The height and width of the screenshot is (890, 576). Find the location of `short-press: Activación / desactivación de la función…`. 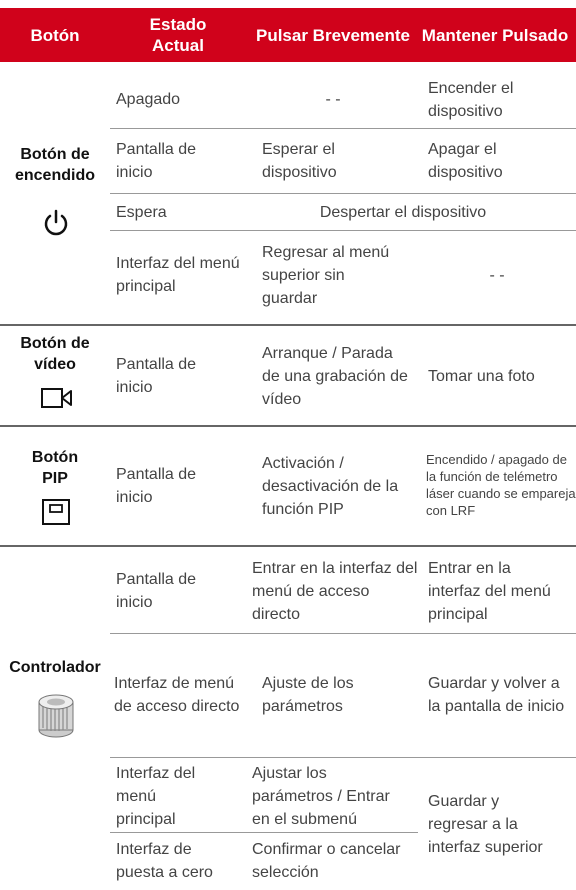

short-press: Activación / desactivación de la función… is located at coordinates (330, 486).